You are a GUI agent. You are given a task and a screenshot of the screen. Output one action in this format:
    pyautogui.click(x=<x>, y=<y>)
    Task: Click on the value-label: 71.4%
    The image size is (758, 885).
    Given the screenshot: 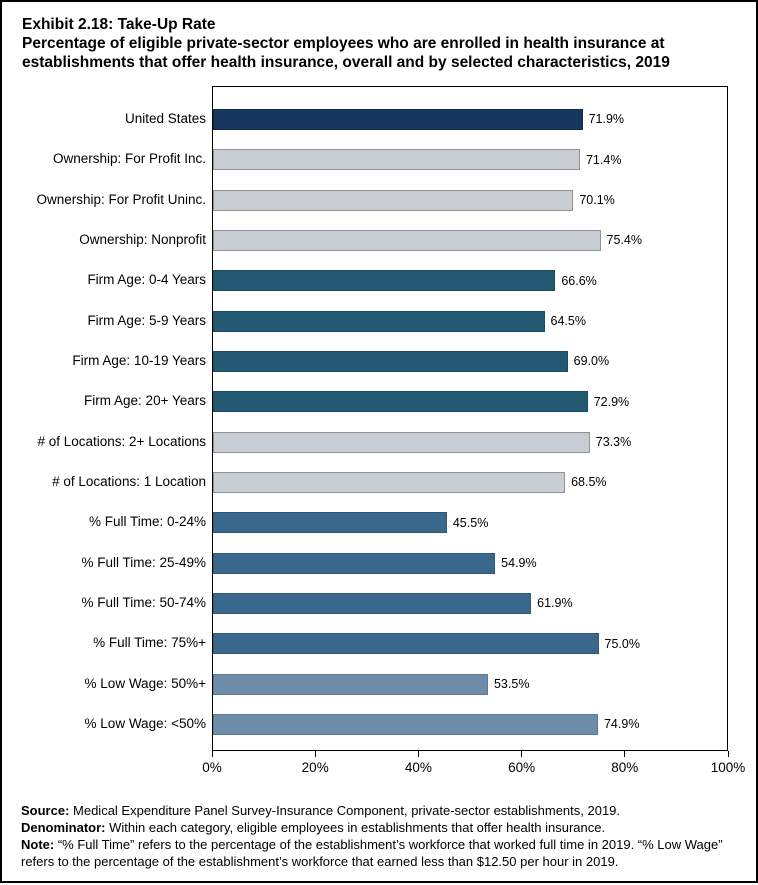 What is the action you would take?
    pyautogui.click(x=603, y=159)
    